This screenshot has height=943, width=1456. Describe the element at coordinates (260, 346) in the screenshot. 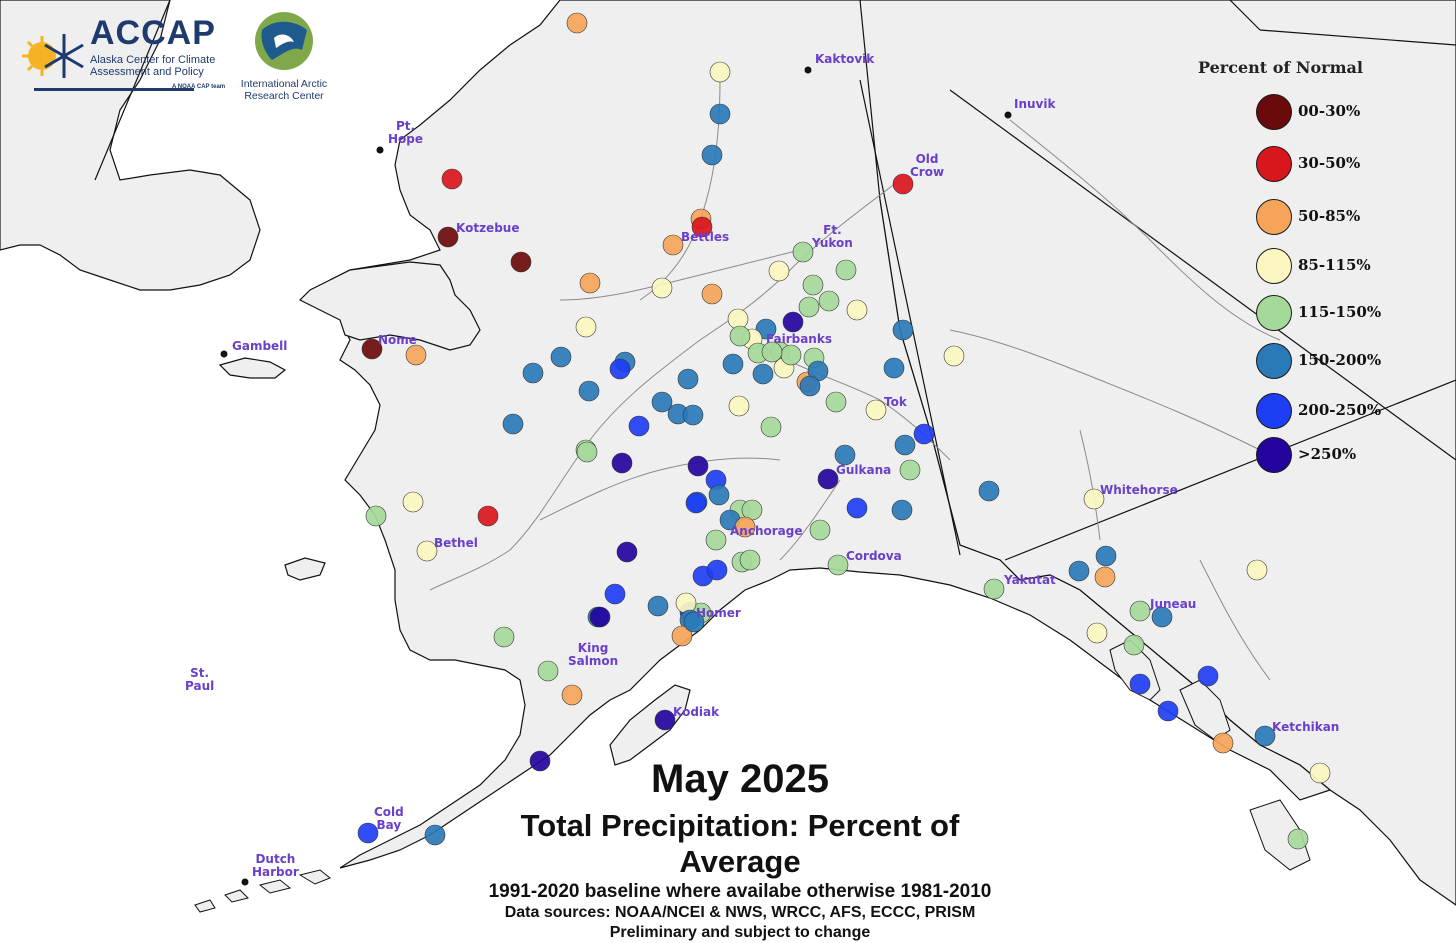

I see `place-label-gambell: Gambell` at that location.